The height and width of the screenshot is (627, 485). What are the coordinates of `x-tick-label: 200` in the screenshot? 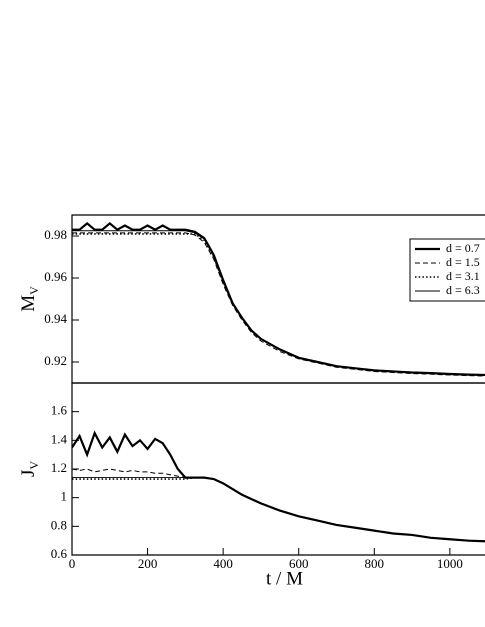 It's located at (148, 563).